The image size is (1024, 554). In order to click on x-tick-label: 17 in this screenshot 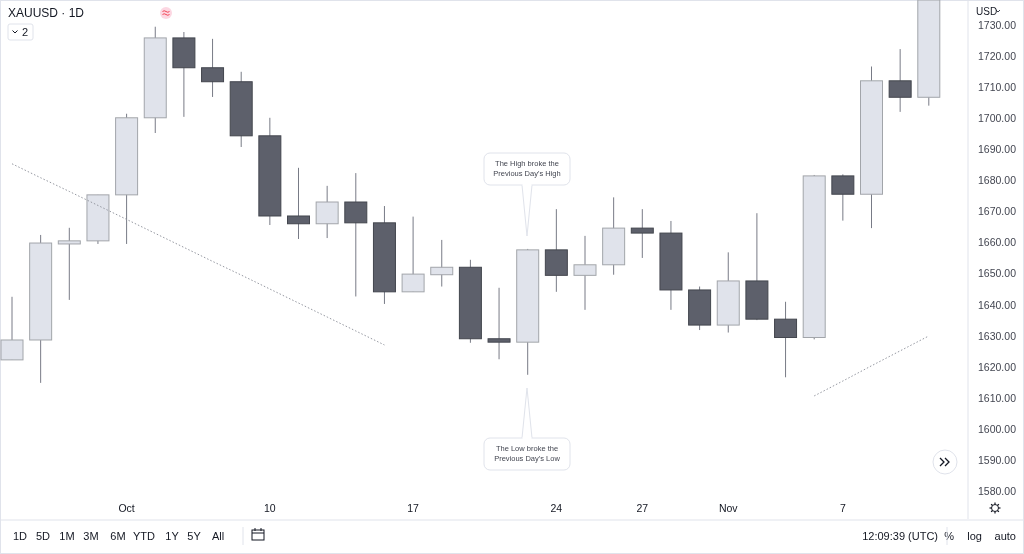, I will do `click(413, 508)`.